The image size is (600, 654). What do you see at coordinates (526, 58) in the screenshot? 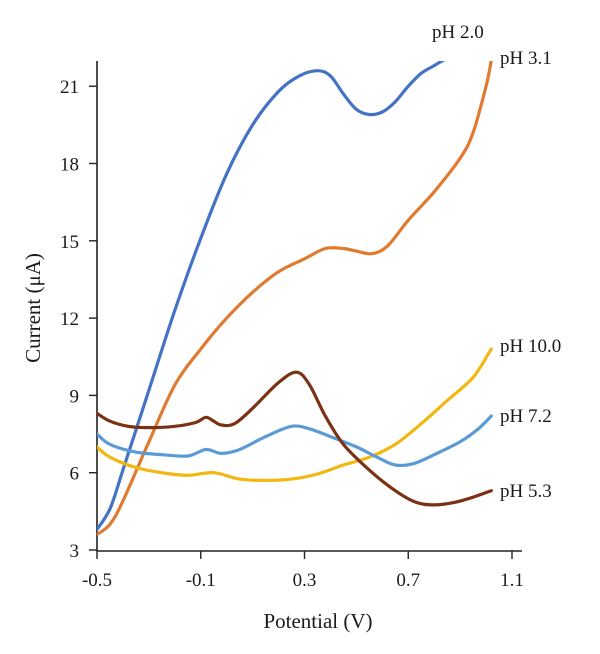
I see `series-label-ph-3-1: pH 3.1` at bounding box center [526, 58].